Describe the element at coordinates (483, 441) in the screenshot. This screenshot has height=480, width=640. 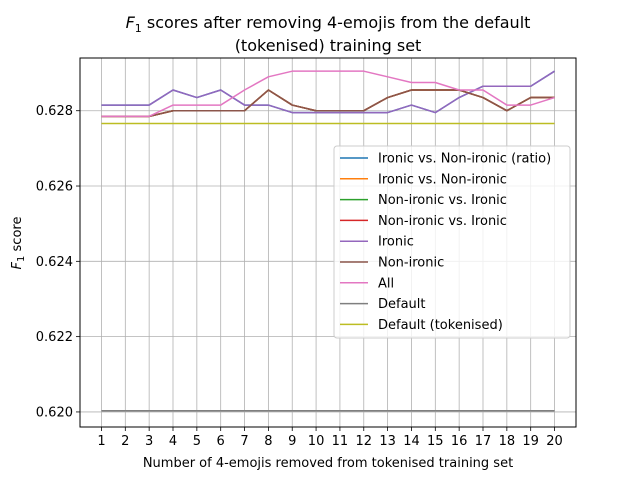
I see `x-tick-label: 17` at that location.